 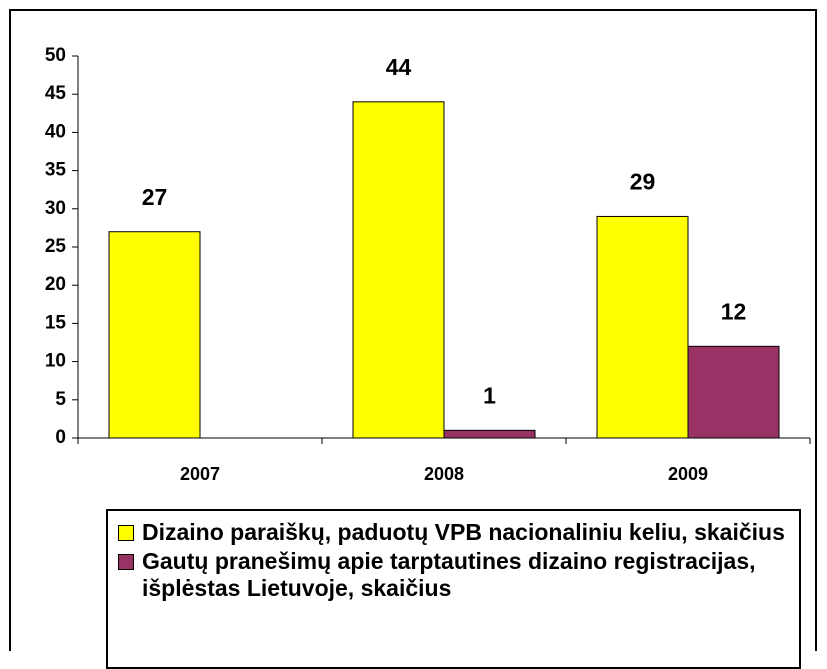 What do you see at coordinates (55, 208) in the screenshot?
I see `y-tick-label: 30` at bounding box center [55, 208].